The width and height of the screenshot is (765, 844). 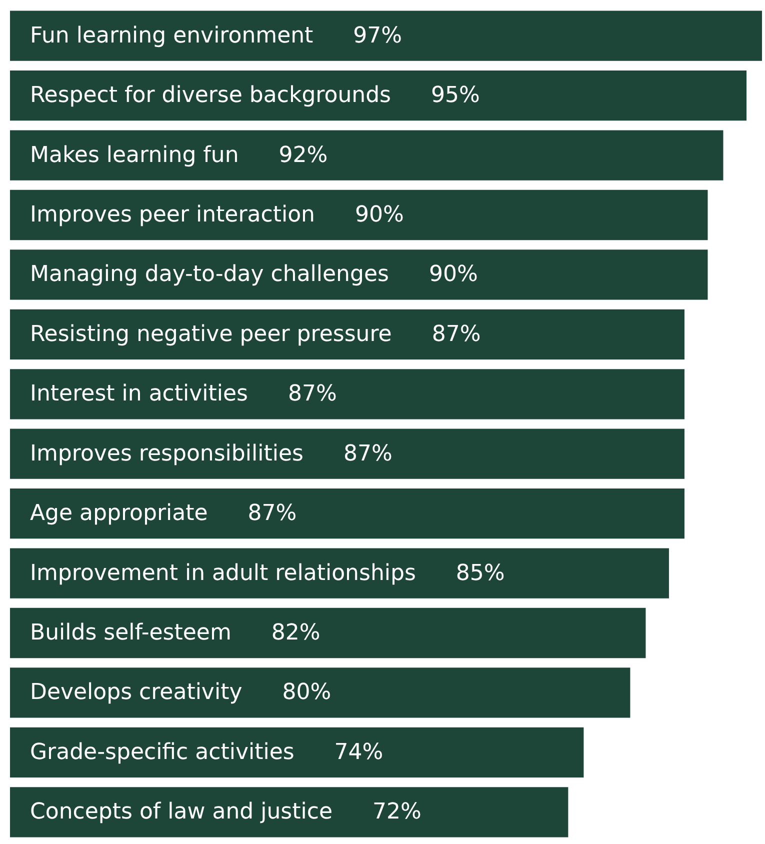 What do you see at coordinates (377, 35) in the screenshot?
I see `data-label: 97%` at bounding box center [377, 35].